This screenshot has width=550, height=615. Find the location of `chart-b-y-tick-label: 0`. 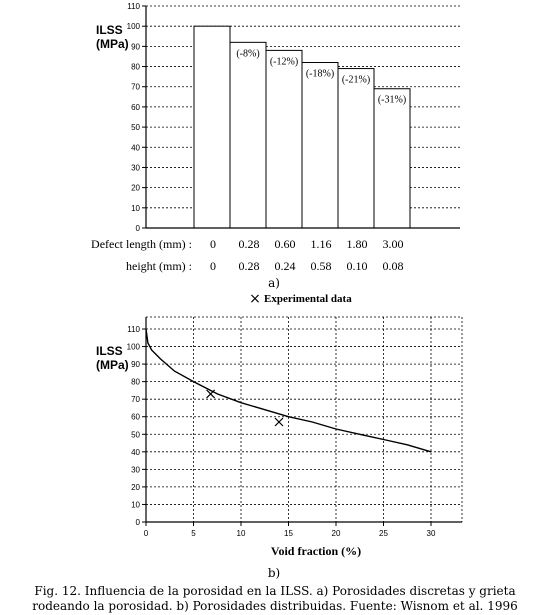

chart-b-y-tick-label: 0 is located at coordinates (138, 522).